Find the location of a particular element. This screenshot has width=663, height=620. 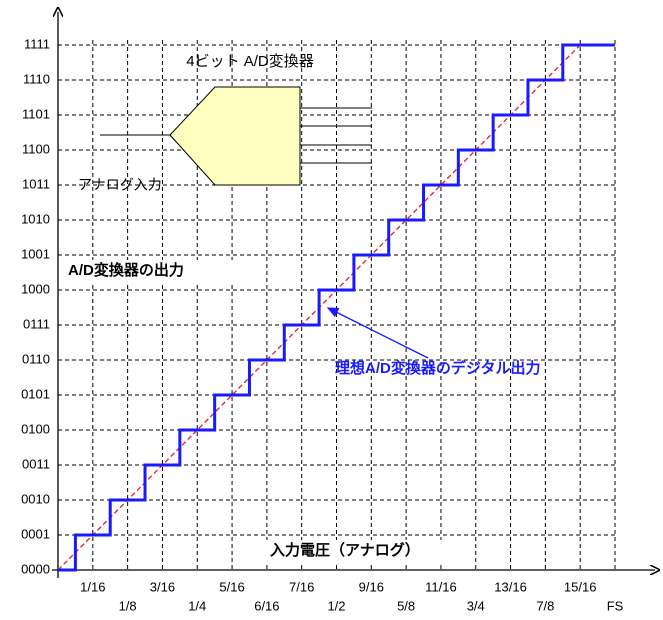

x-tick-label: 9/16 is located at coordinates (371, 586).